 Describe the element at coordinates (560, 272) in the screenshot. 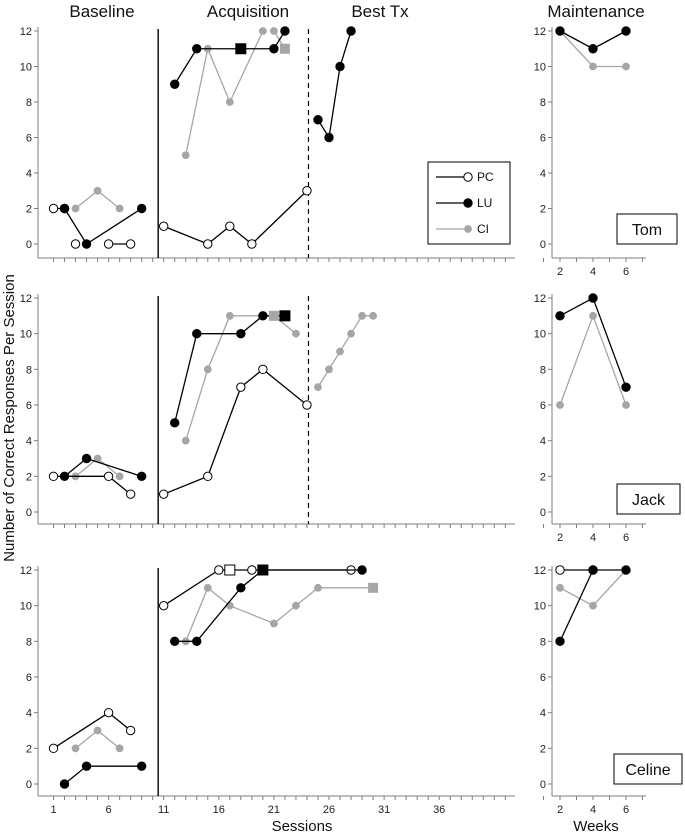

I see `maint-x-tick-label: 2` at that location.